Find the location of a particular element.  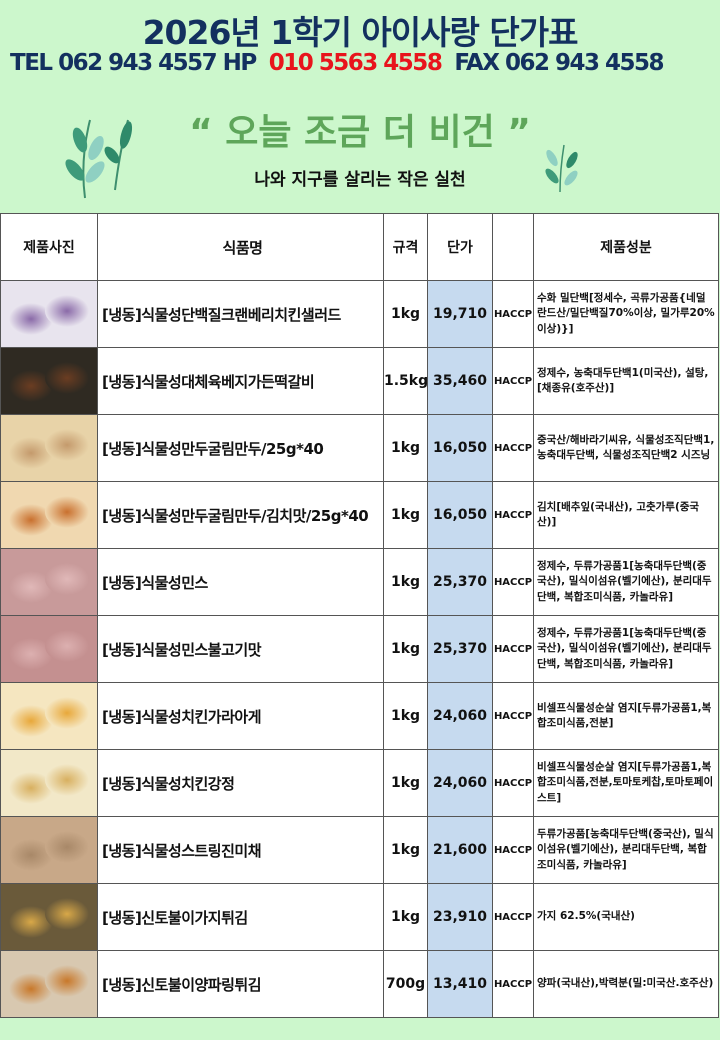

column-header-price: 단가 is located at coordinates (460, 247).